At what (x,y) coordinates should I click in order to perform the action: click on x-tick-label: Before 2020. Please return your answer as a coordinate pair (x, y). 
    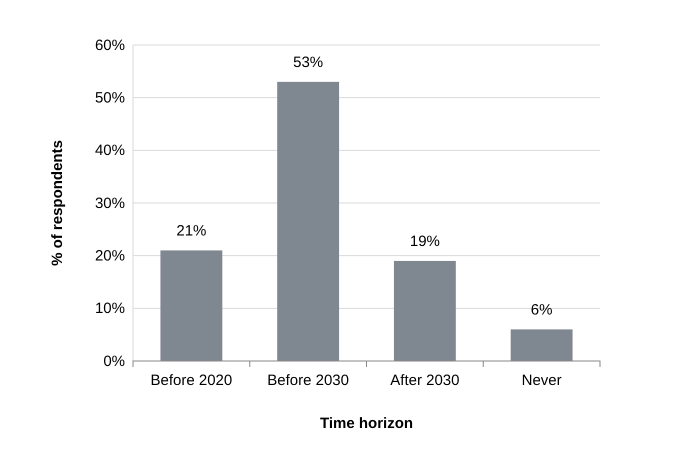
    Looking at the image, I should click on (191, 380).